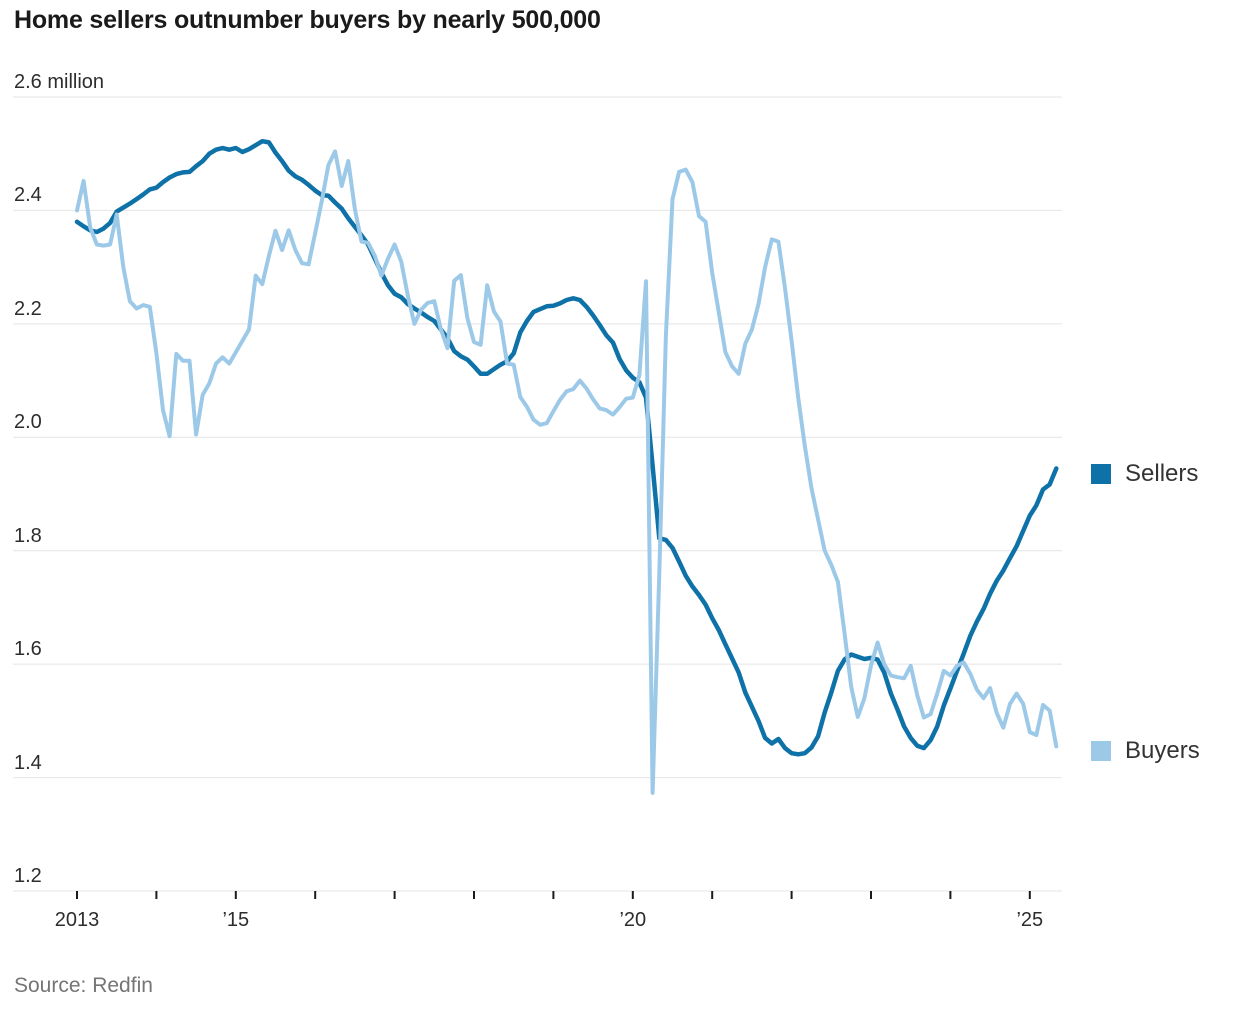  What do you see at coordinates (1030, 920) in the screenshot?
I see `x-axis-label: ’25` at bounding box center [1030, 920].